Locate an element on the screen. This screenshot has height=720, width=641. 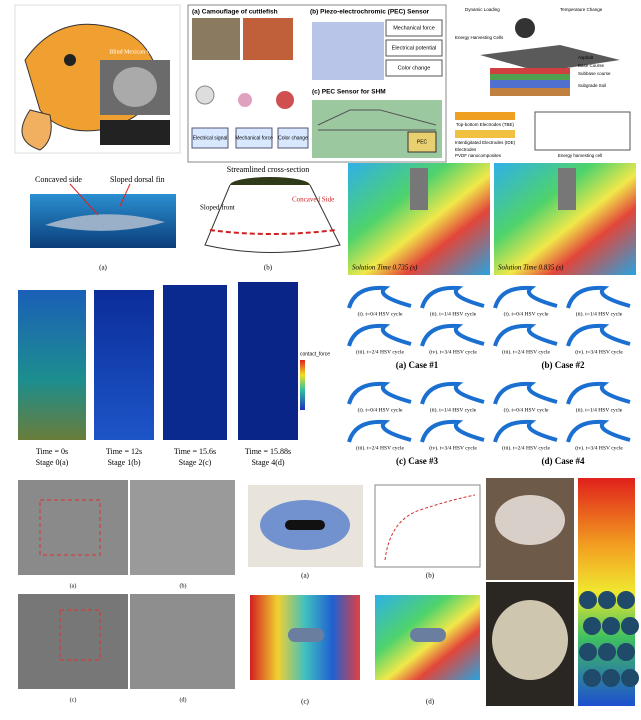
scour-label: (b) is located at coordinates (430, 576).